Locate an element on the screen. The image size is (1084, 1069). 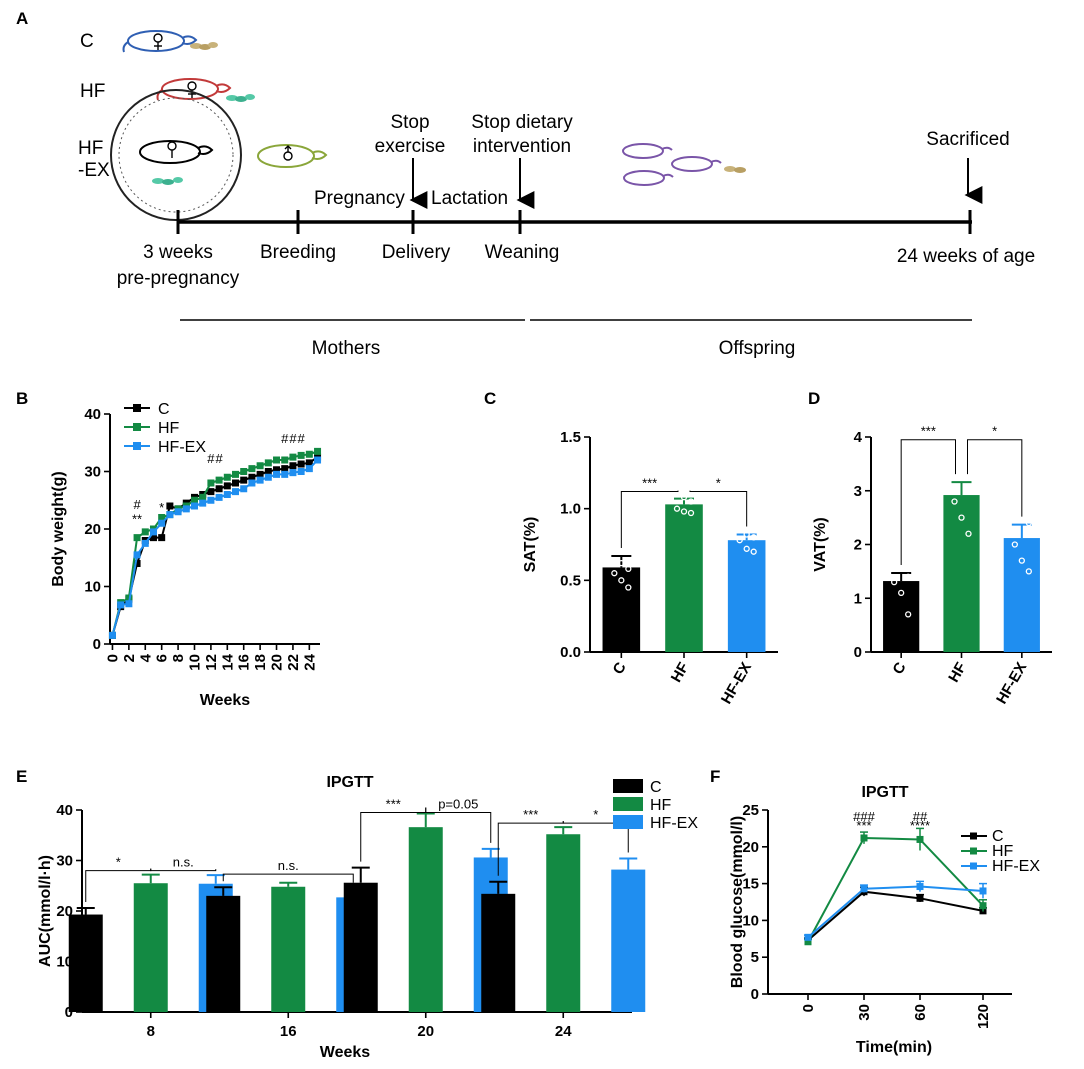
x-tick-label: 12 is located at coordinates (211, 662).